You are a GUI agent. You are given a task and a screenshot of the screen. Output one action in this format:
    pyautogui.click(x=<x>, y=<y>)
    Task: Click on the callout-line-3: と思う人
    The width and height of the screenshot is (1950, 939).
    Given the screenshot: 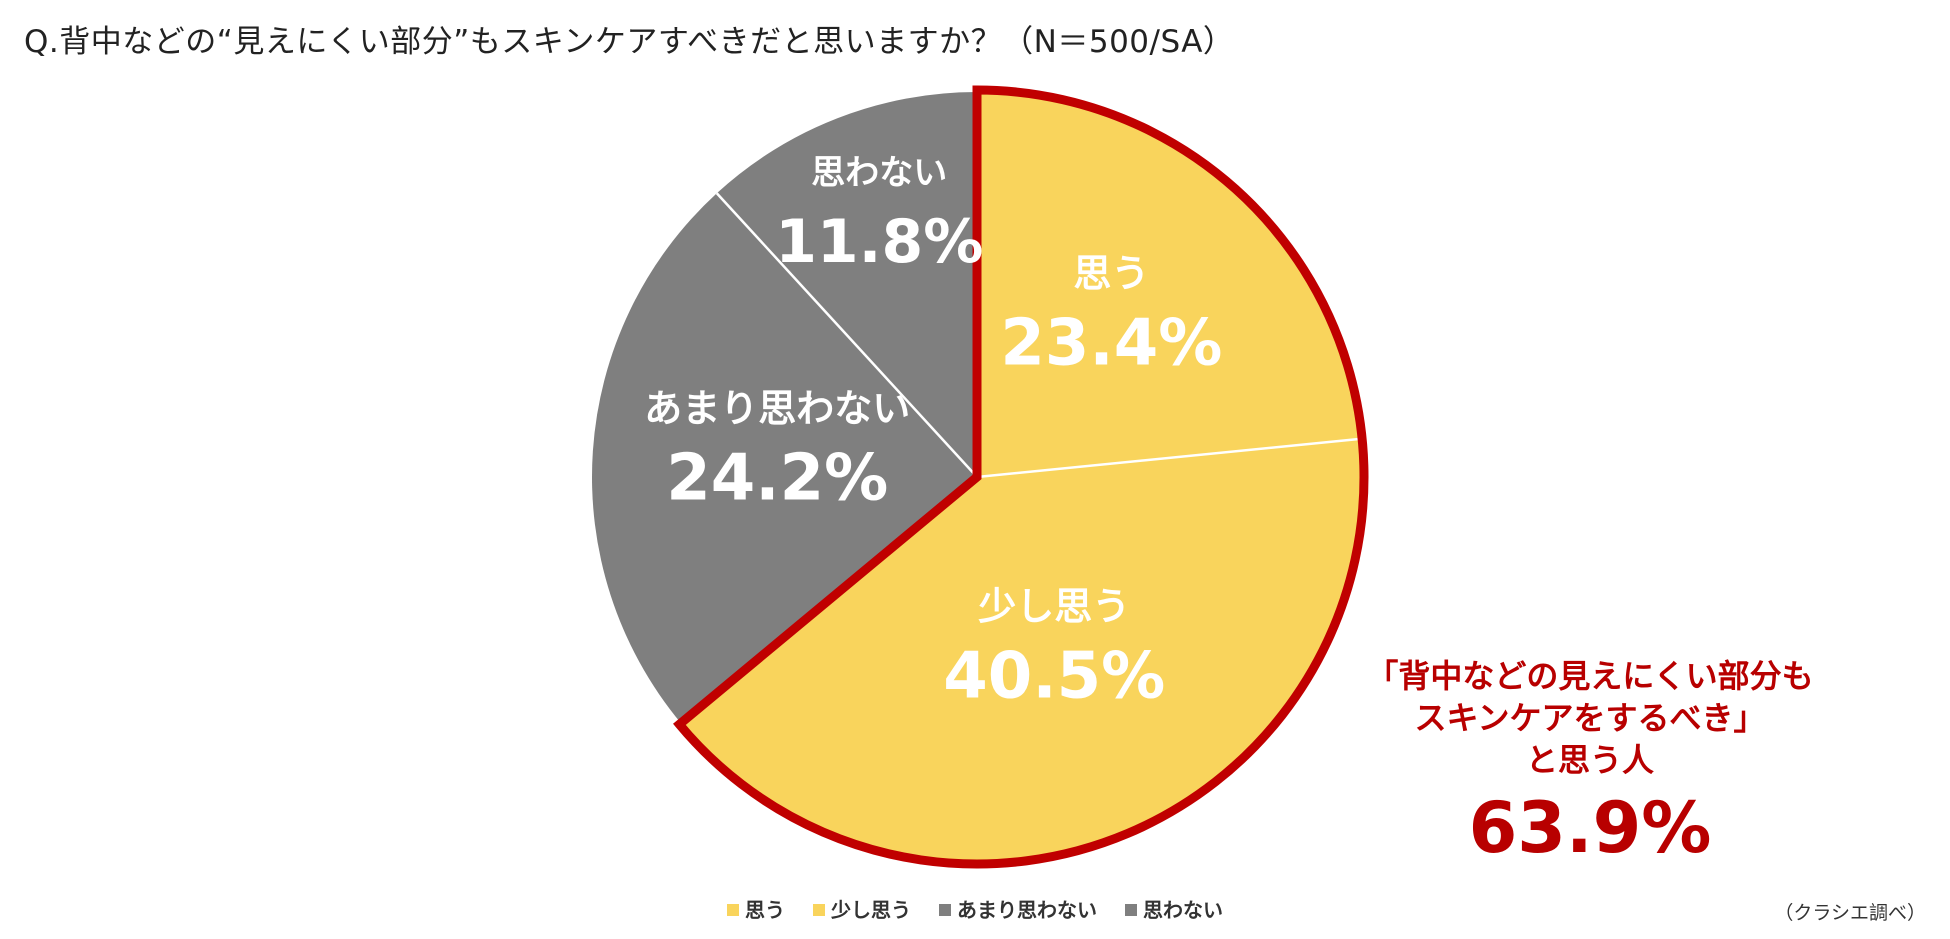 What is the action you would take?
    pyautogui.click(x=1589, y=760)
    